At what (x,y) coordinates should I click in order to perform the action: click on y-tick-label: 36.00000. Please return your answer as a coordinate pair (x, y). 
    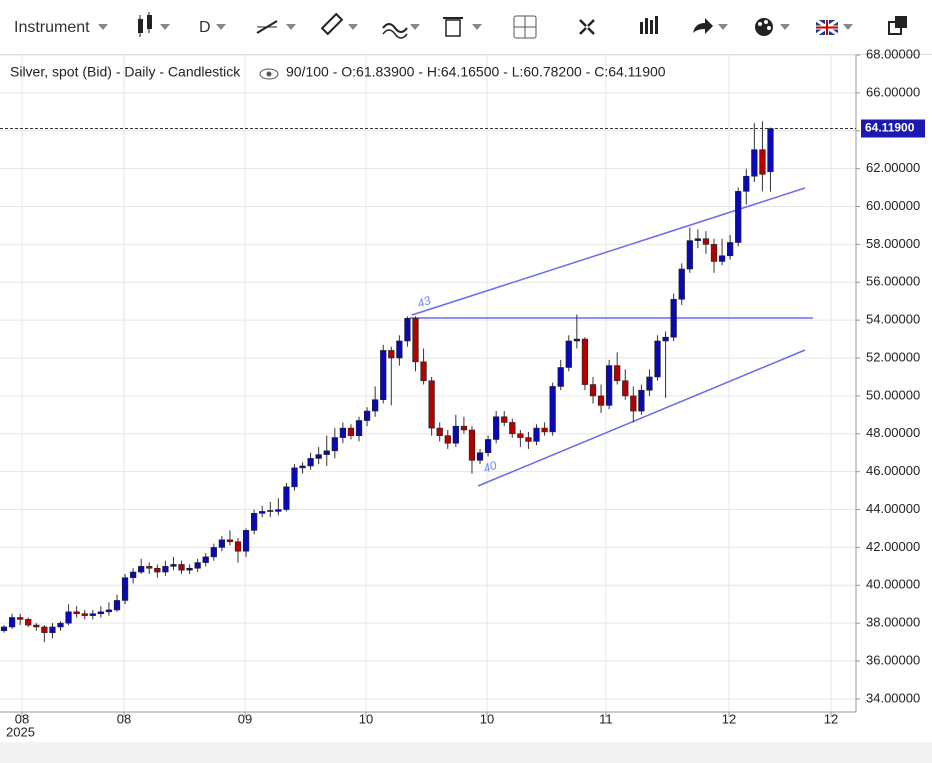
    Looking at the image, I should click on (893, 659).